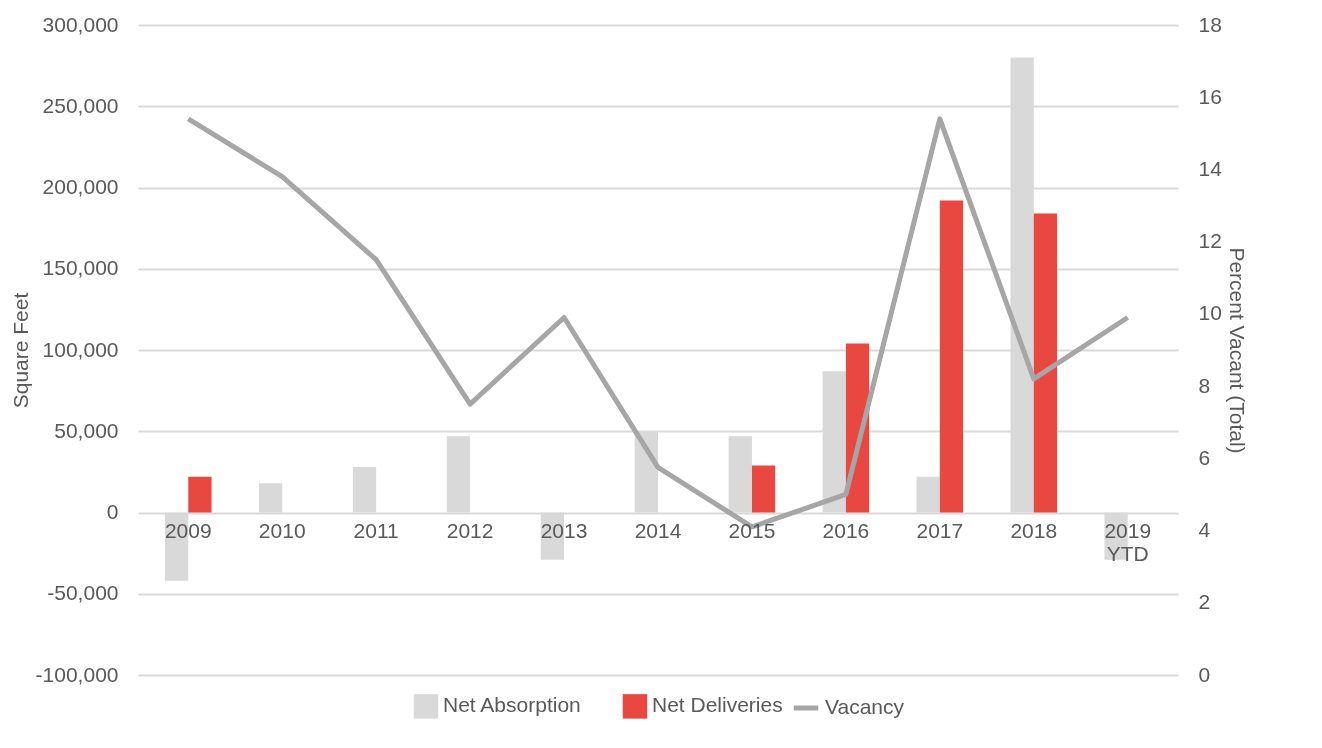 Image resolution: width=1322 pixels, height=748 pixels. Describe the element at coordinates (1204, 385) in the screenshot. I see `y2-tick-label: 8` at that location.